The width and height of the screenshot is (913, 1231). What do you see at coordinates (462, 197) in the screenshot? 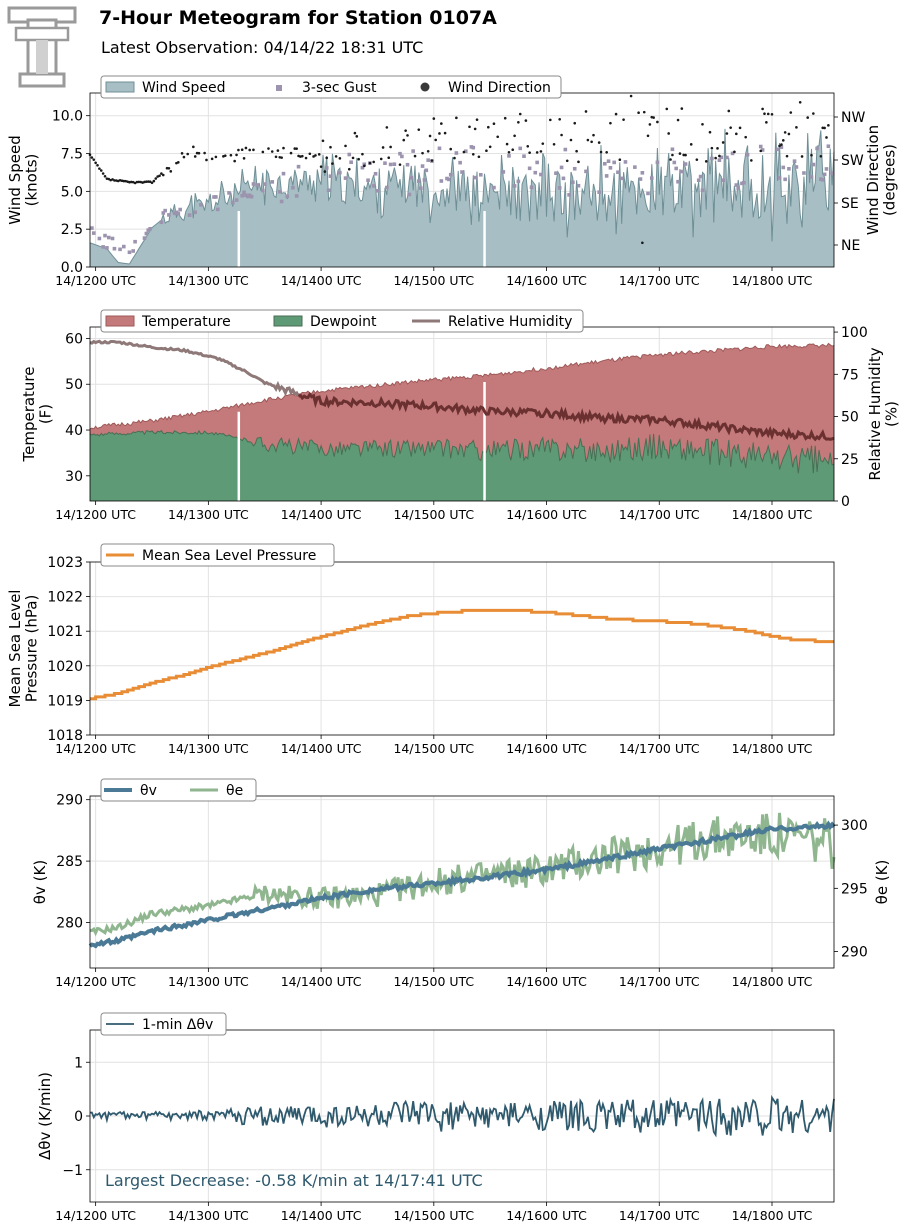
I see `wind-speed-area` at bounding box center [462, 197].